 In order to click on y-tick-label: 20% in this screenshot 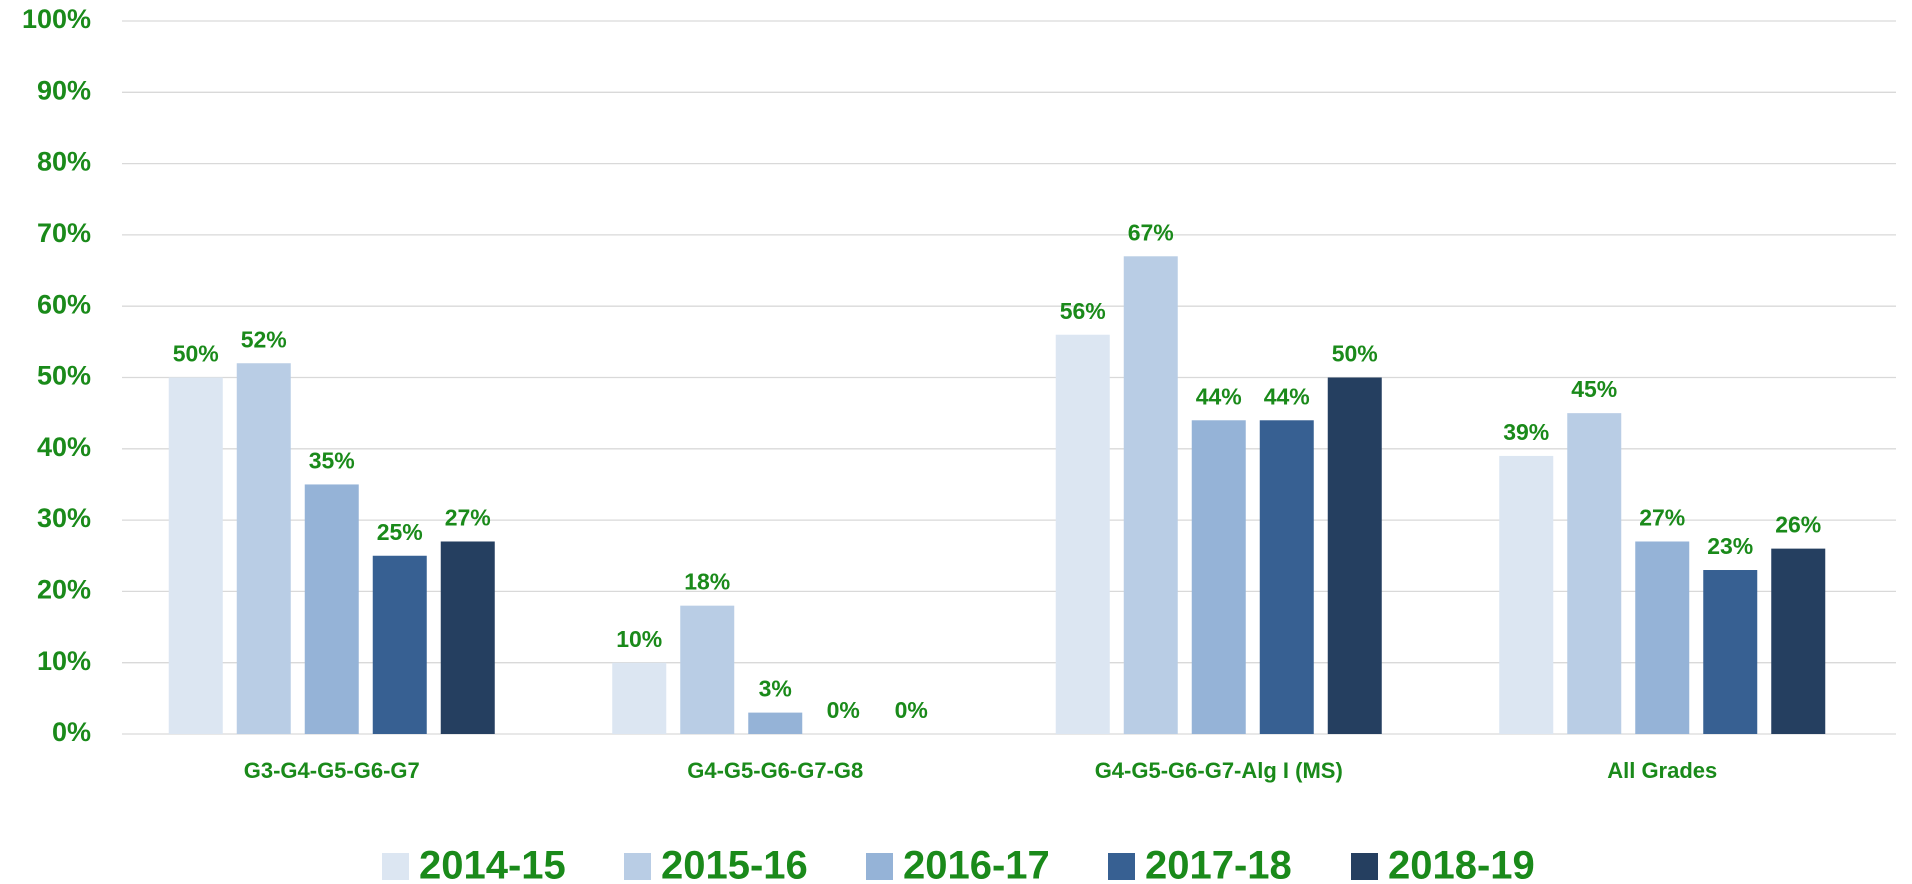, I will do `click(64, 590)`.